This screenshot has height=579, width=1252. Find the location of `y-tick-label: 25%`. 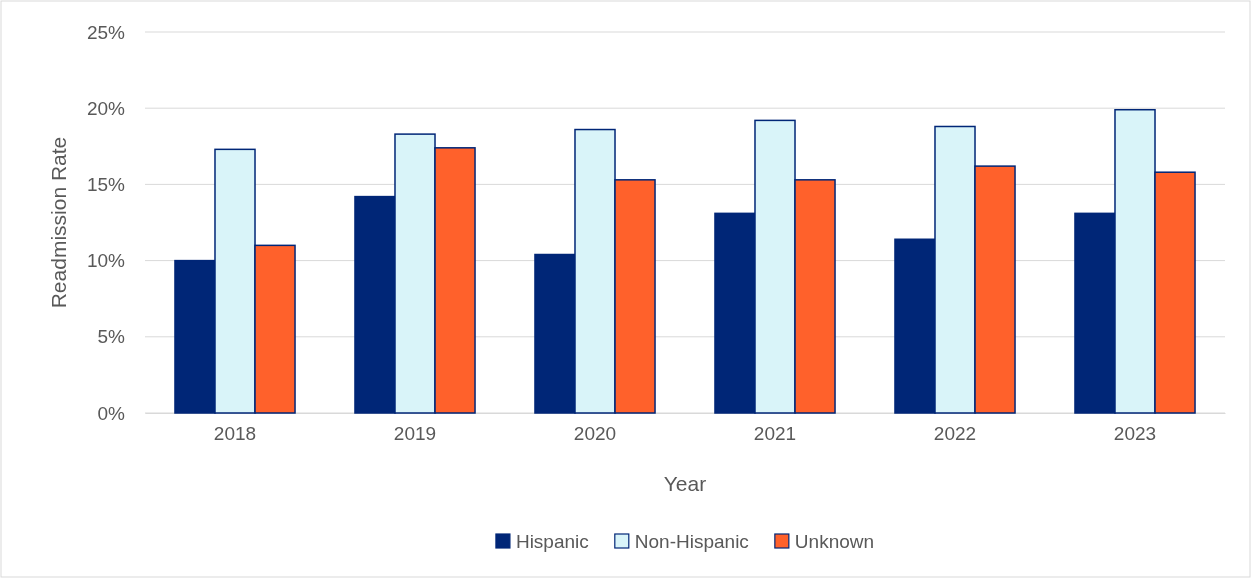

y-tick-label: 25% is located at coordinates (106, 32).